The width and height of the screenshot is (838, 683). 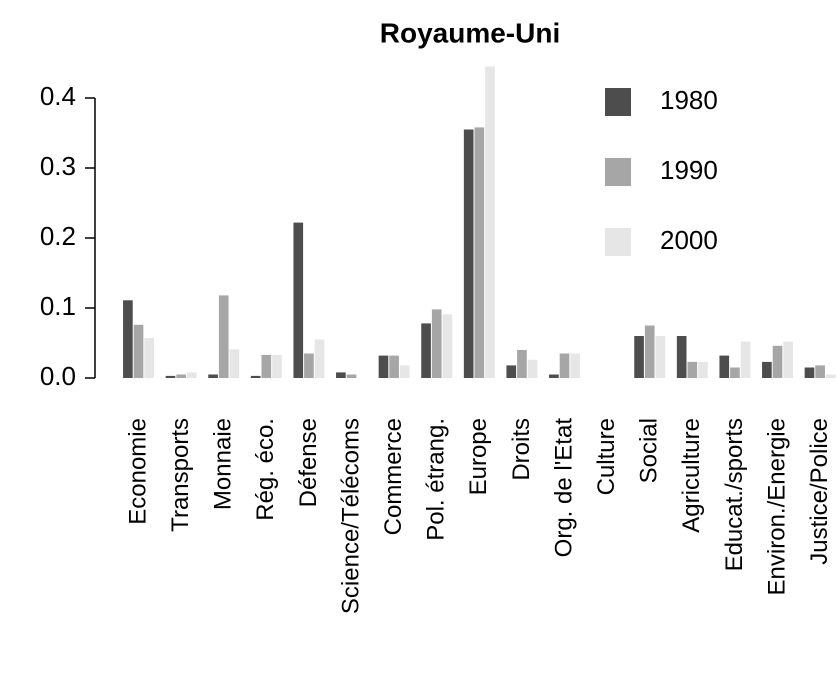 What do you see at coordinates (58, 166) in the screenshot?
I see `y-tick-label: 0.3` at bounding box center [58, 166].